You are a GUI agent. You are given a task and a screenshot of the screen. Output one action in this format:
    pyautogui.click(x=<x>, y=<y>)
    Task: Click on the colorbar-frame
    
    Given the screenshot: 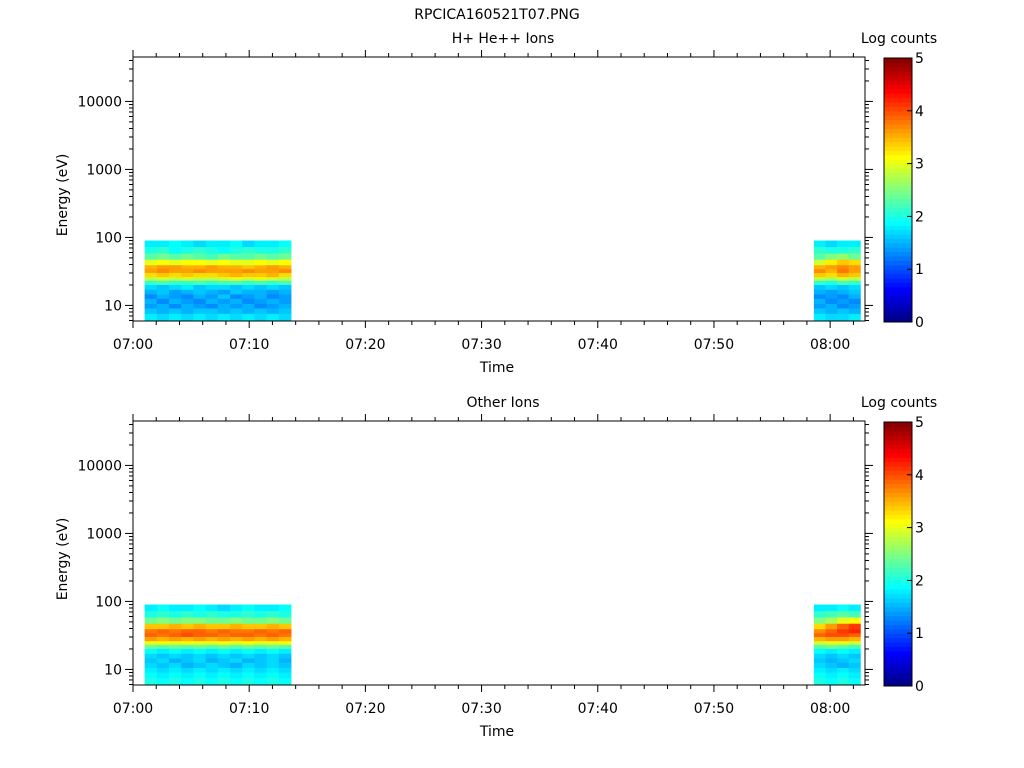 What is the action you would take?
    pyautogui.click(x=898, y=554)
    